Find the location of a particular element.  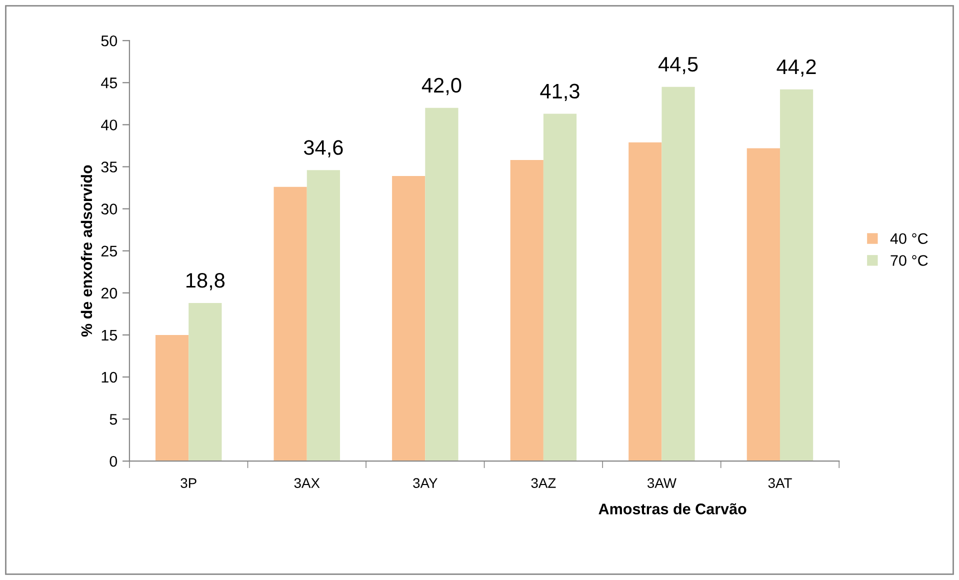

y-tick-label: 15 is located at coordinates (110, 335).